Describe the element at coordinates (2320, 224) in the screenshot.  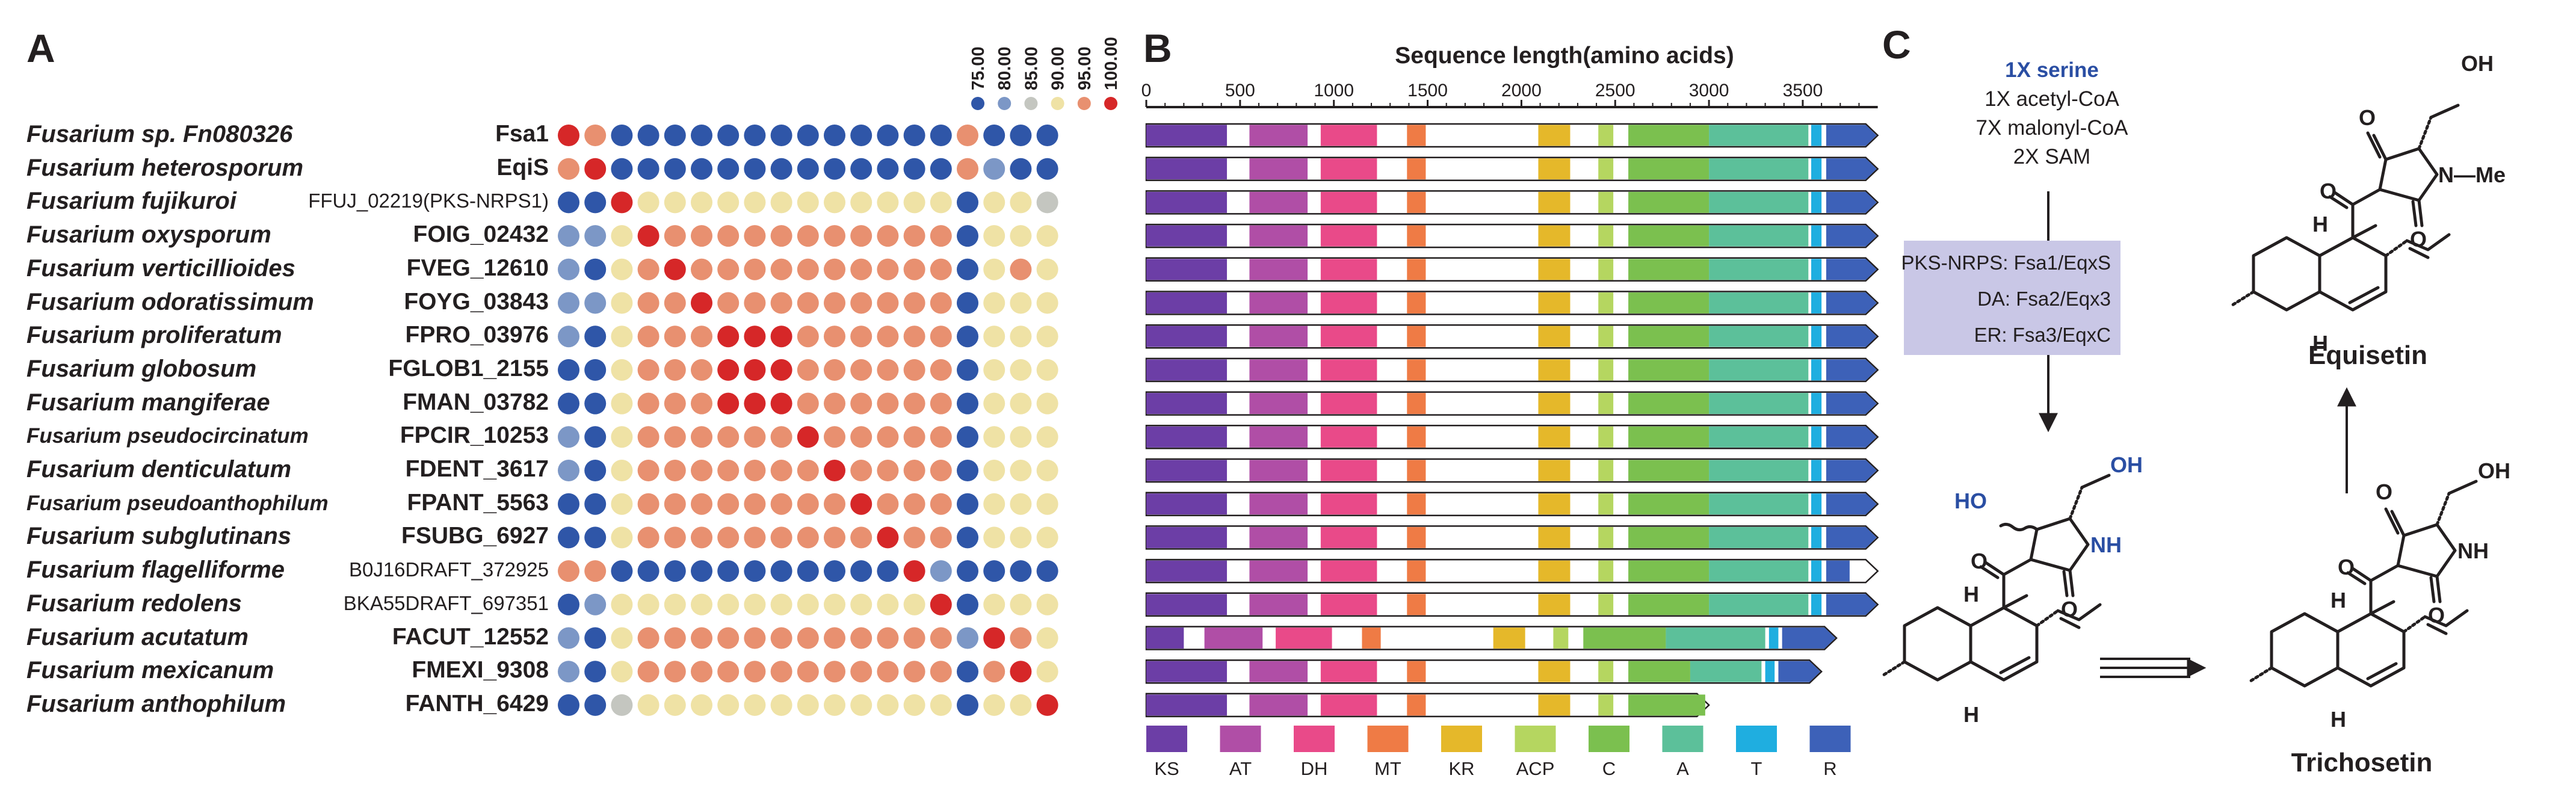
I see `equisetin-h-top: H` at that location.